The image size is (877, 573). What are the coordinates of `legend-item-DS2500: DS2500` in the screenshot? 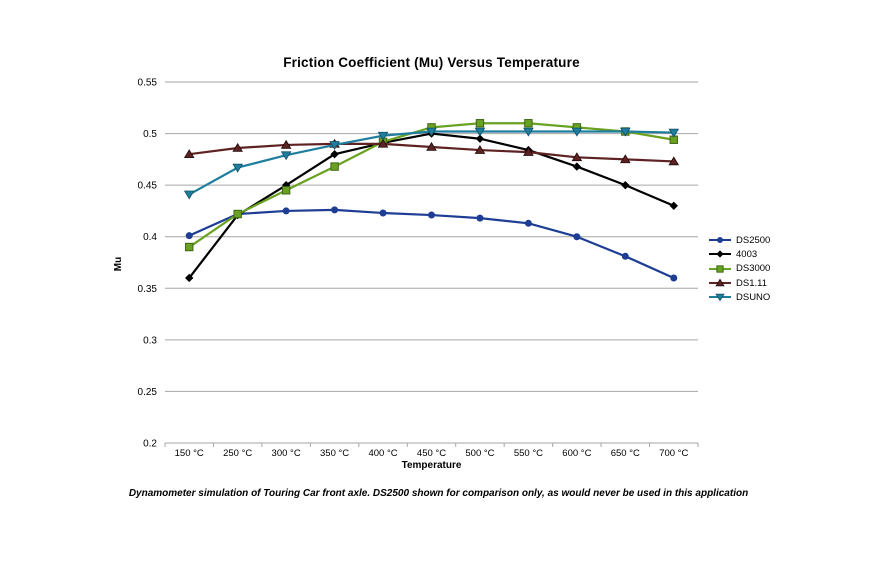 It's located at (739, 240).